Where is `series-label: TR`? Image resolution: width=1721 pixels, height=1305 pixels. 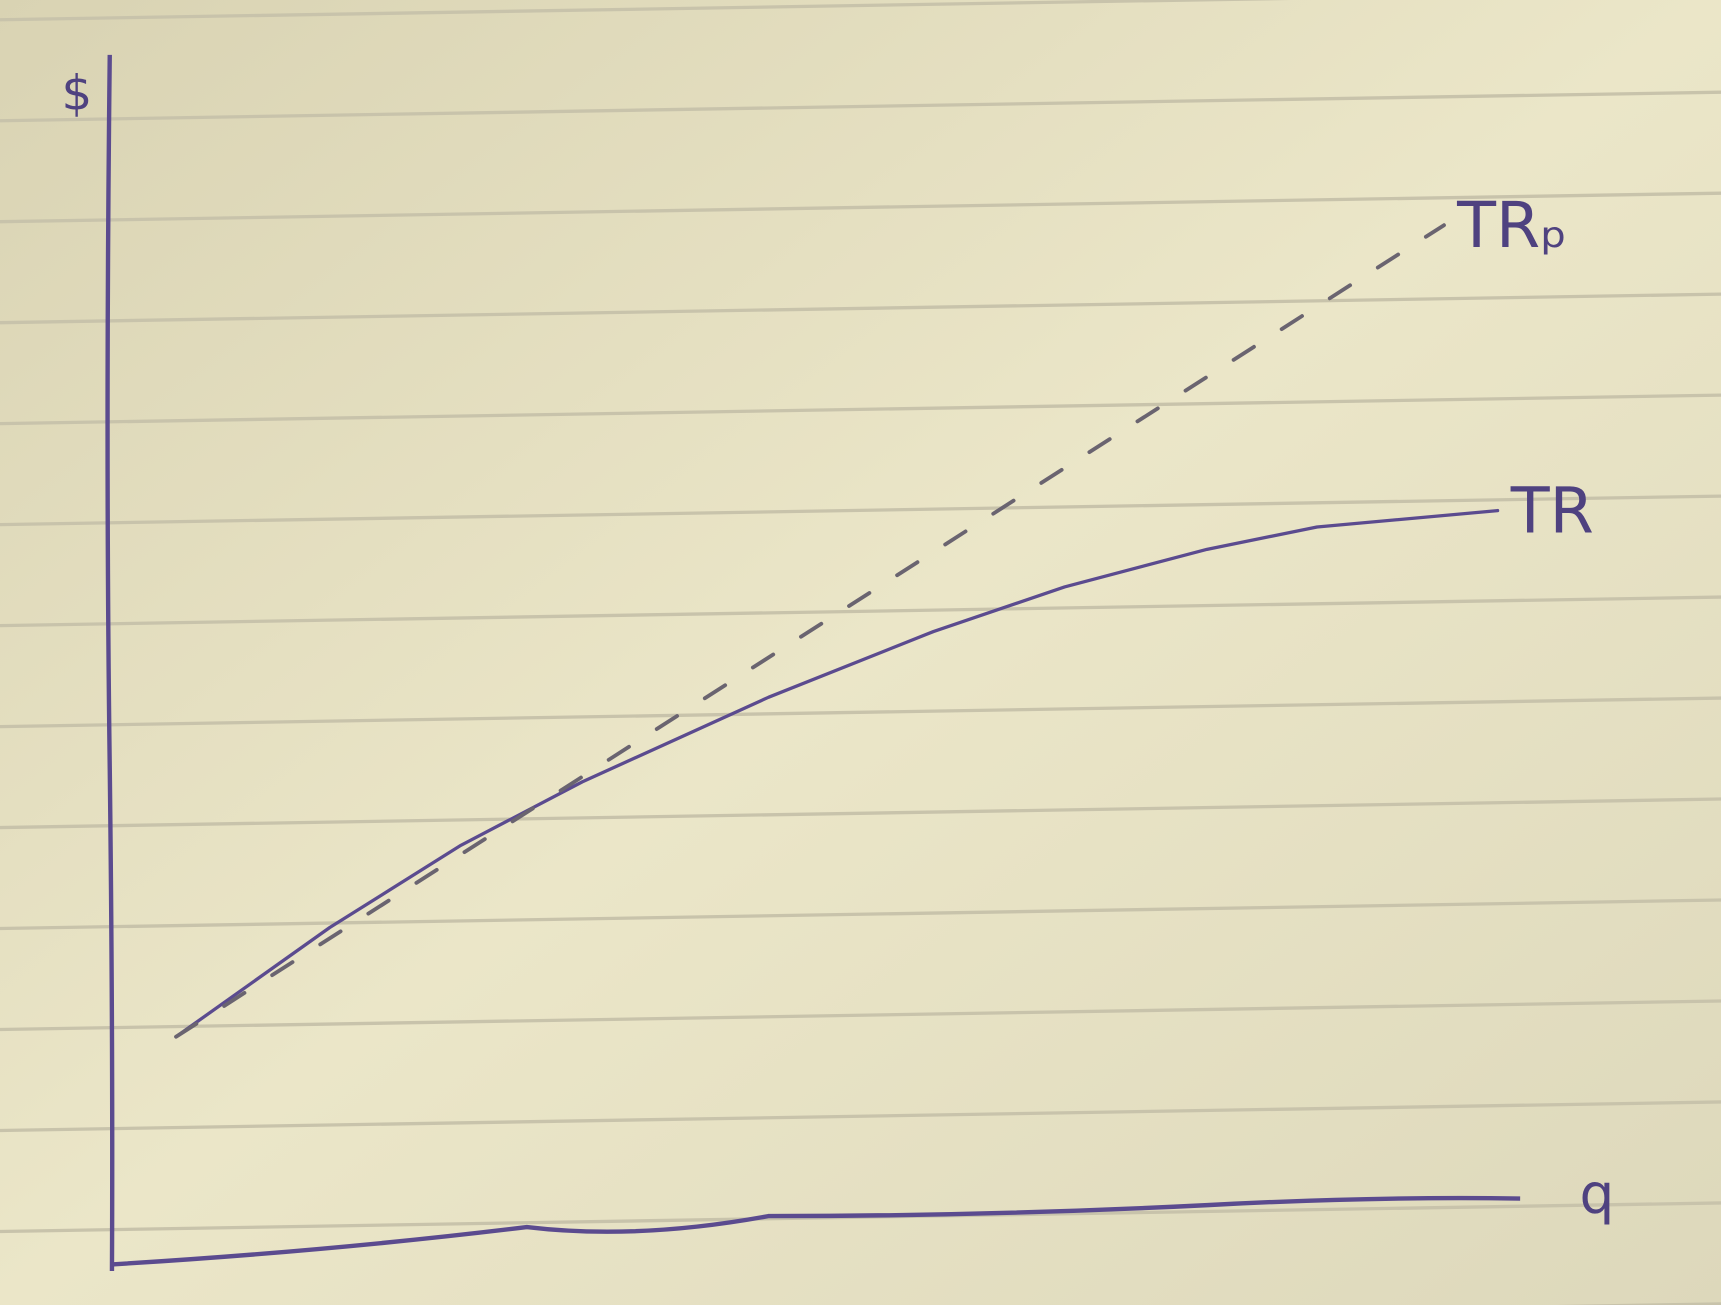
series-label: TR is located at coordinates (1552, 512).